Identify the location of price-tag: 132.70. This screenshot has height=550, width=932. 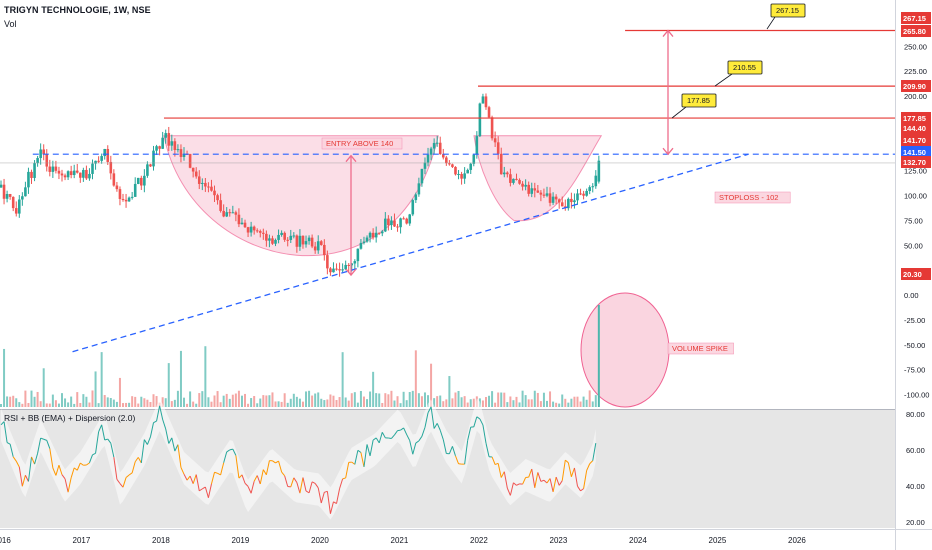
(914, 162).